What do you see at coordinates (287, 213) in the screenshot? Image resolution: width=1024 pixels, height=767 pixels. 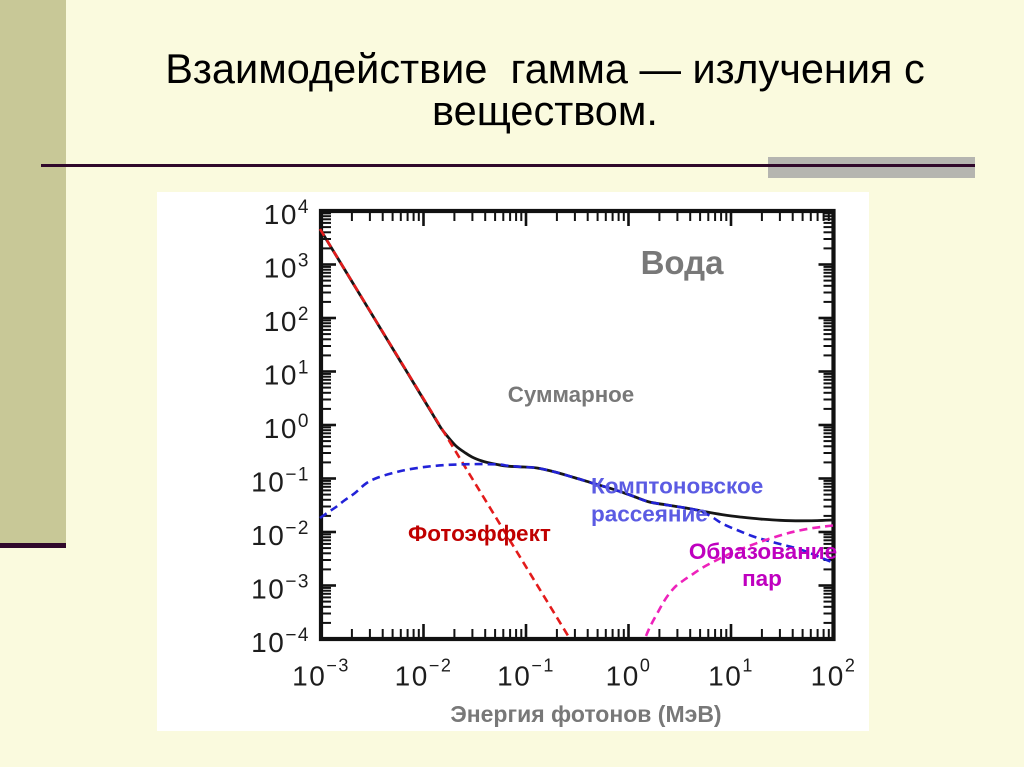 I see `svg-text: 10⁴` at bounding box center [287, 213].